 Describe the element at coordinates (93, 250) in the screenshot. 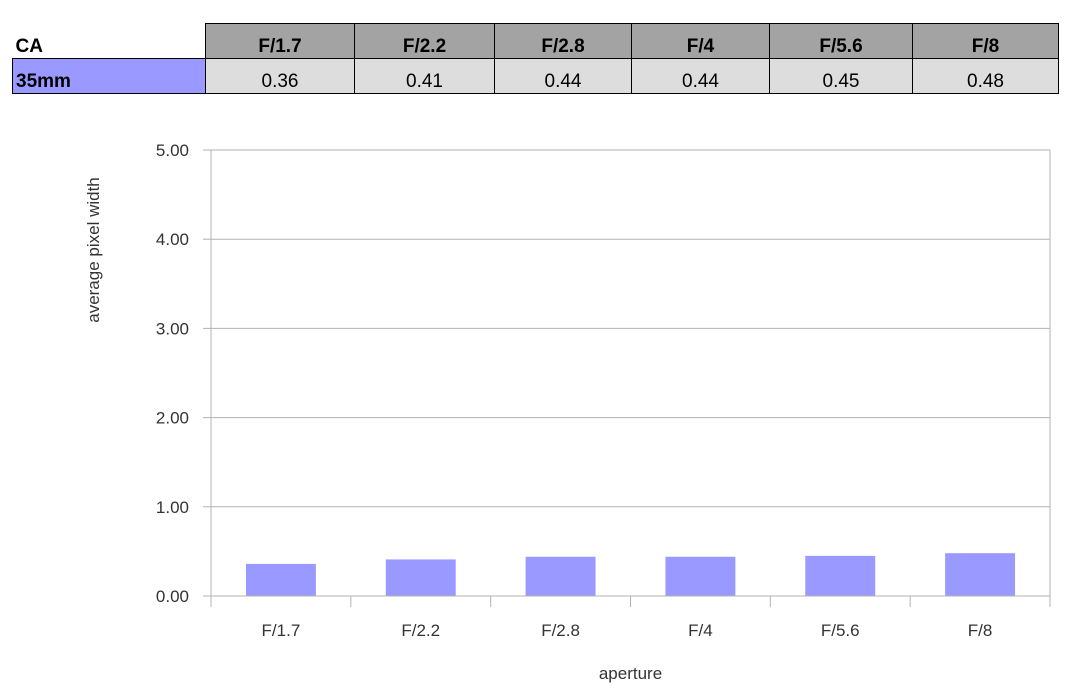

I see `y-axis-title: average pixel width` at that location.